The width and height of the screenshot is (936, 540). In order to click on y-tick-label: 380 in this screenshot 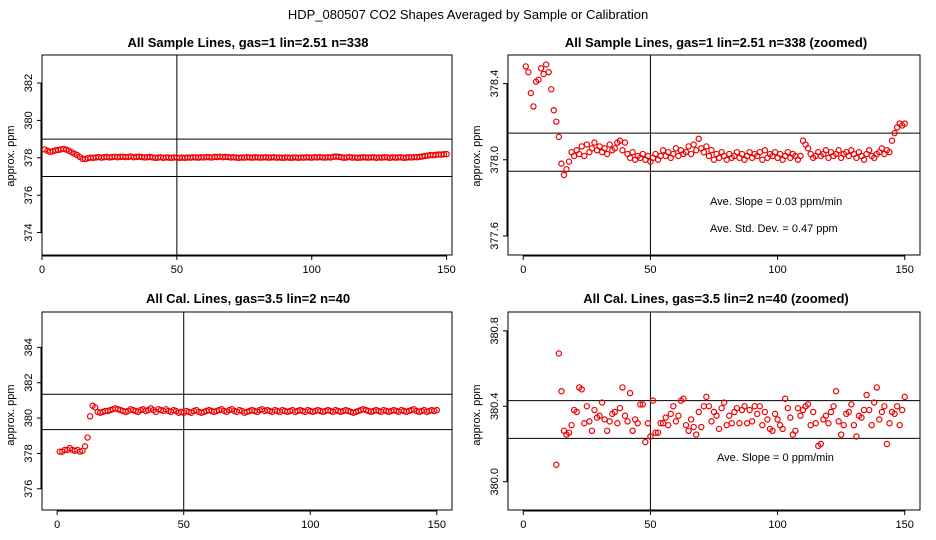, I will do `click(29, 120)`.